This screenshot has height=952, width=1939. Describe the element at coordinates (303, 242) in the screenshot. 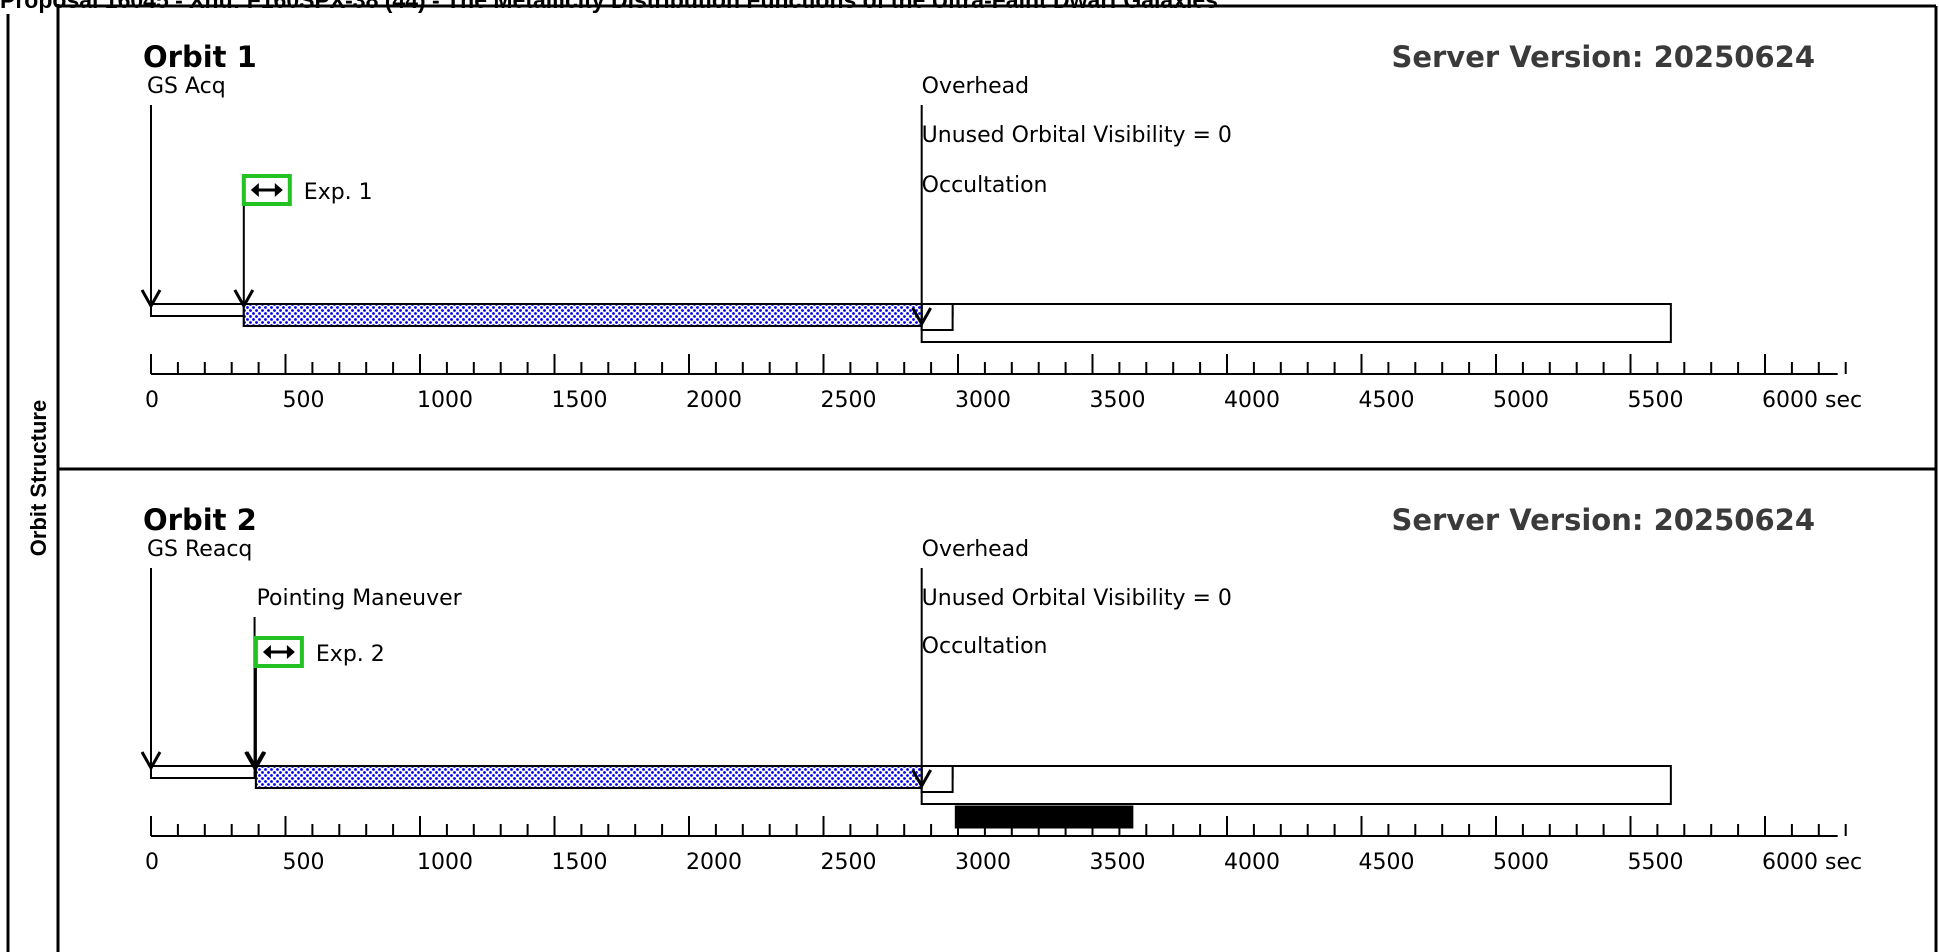

I see `timeline-exposures: Exp. 1` at that location.